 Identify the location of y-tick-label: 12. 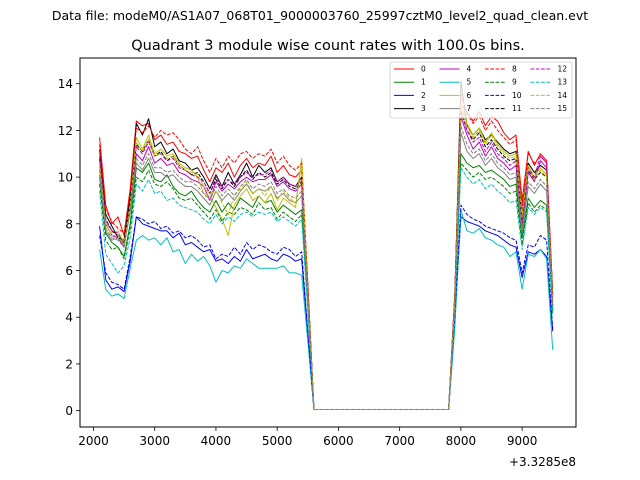
(65, 131).